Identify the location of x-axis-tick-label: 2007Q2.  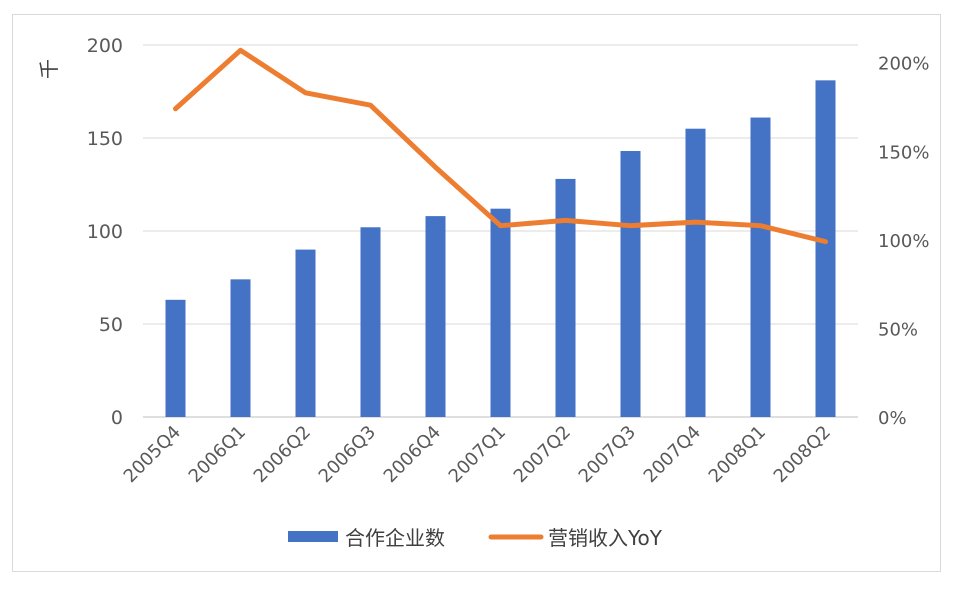
(542, 454).